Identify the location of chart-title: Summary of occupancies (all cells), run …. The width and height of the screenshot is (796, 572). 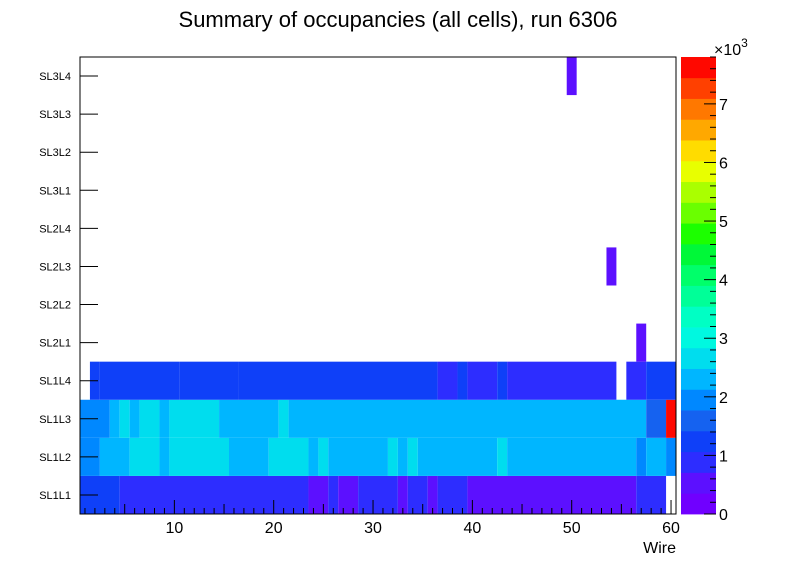
(398, 19).